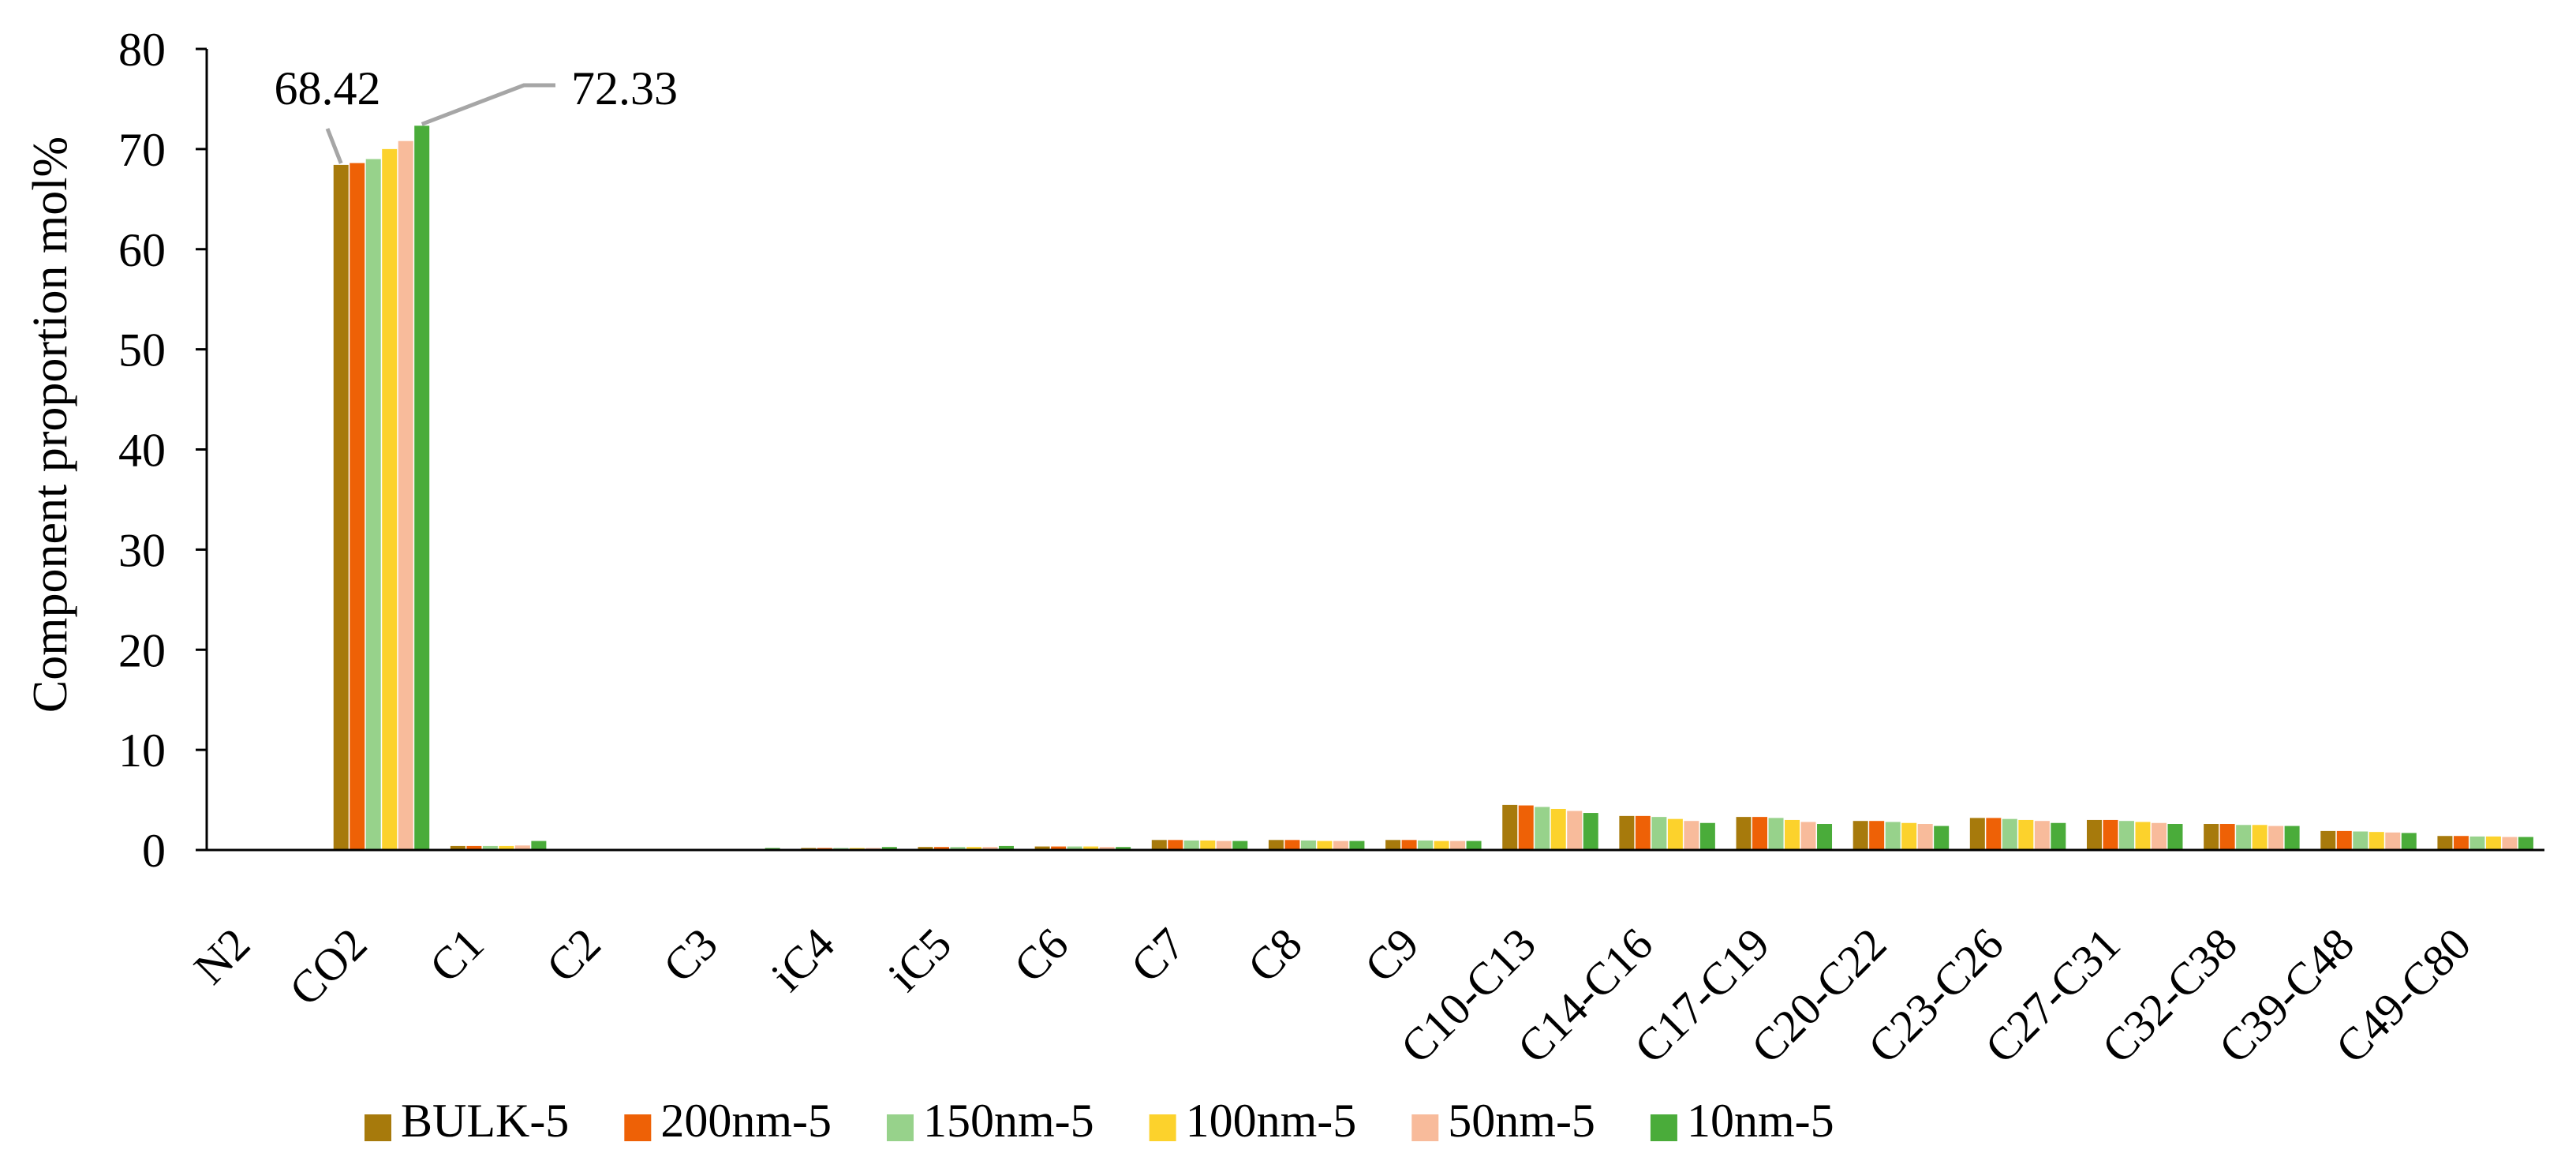  I want to click on bar-150nm-5-c49-c80, so click(2477, 843).